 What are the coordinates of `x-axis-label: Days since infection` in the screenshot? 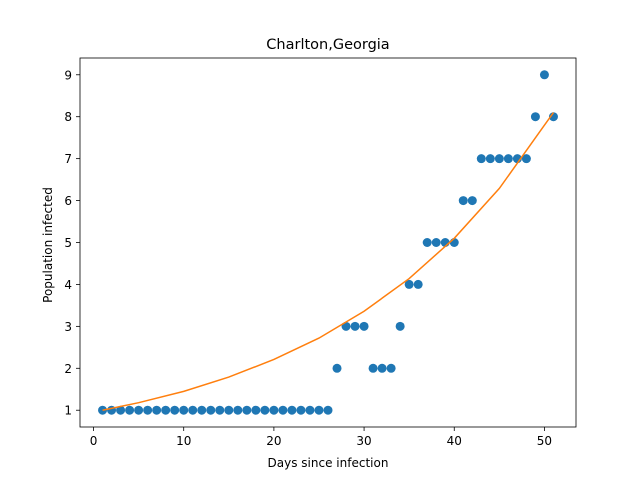 It's located at (328, 463).